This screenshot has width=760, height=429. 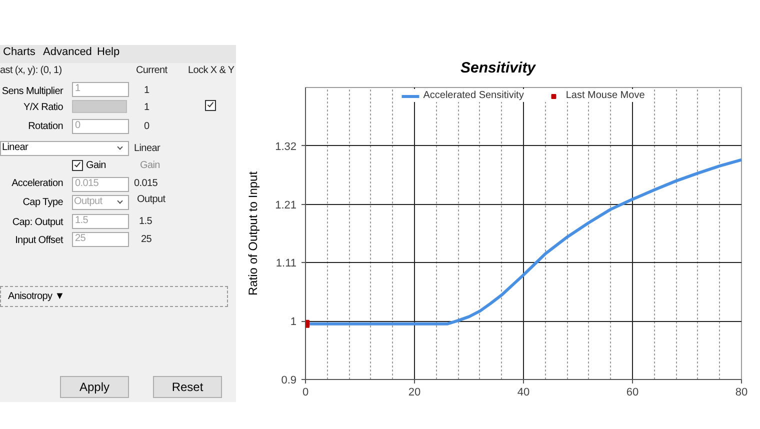 I want to click on y-tick-label: 1, so click(x=293, y=322).